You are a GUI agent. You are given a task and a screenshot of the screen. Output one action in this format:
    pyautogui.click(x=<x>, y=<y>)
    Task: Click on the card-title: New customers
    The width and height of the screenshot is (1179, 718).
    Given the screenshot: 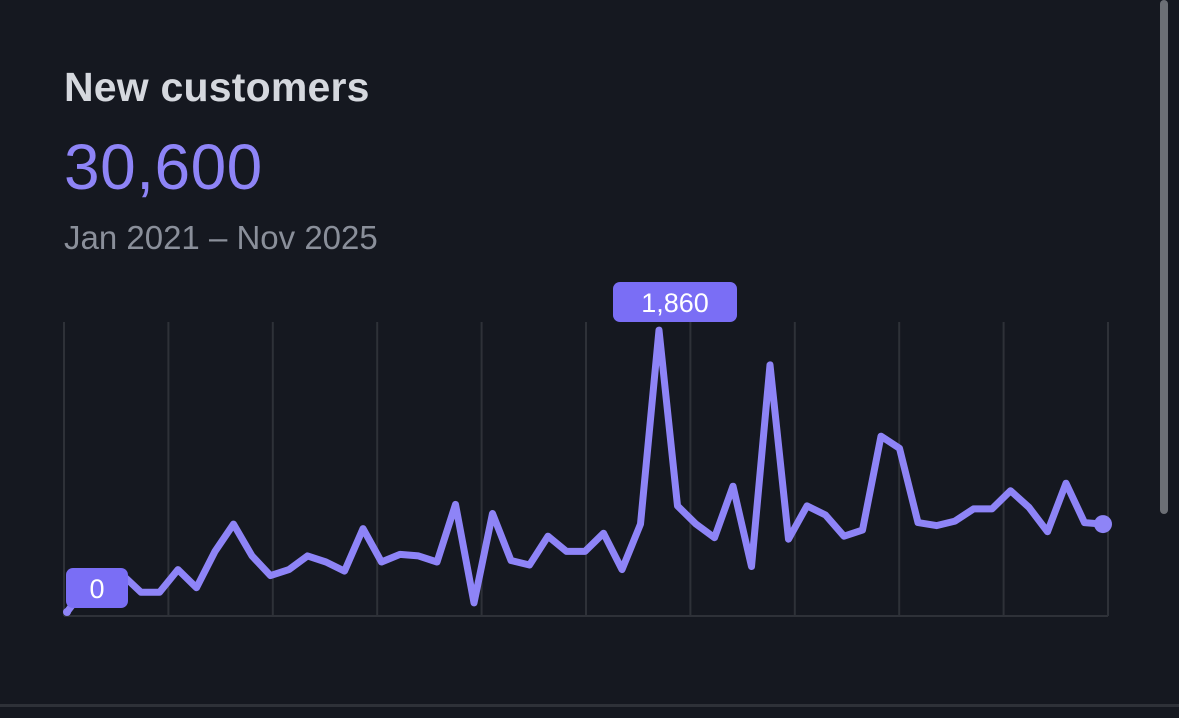 What is the action you would take?
    pyautogui.click(x=217, y=87)
    